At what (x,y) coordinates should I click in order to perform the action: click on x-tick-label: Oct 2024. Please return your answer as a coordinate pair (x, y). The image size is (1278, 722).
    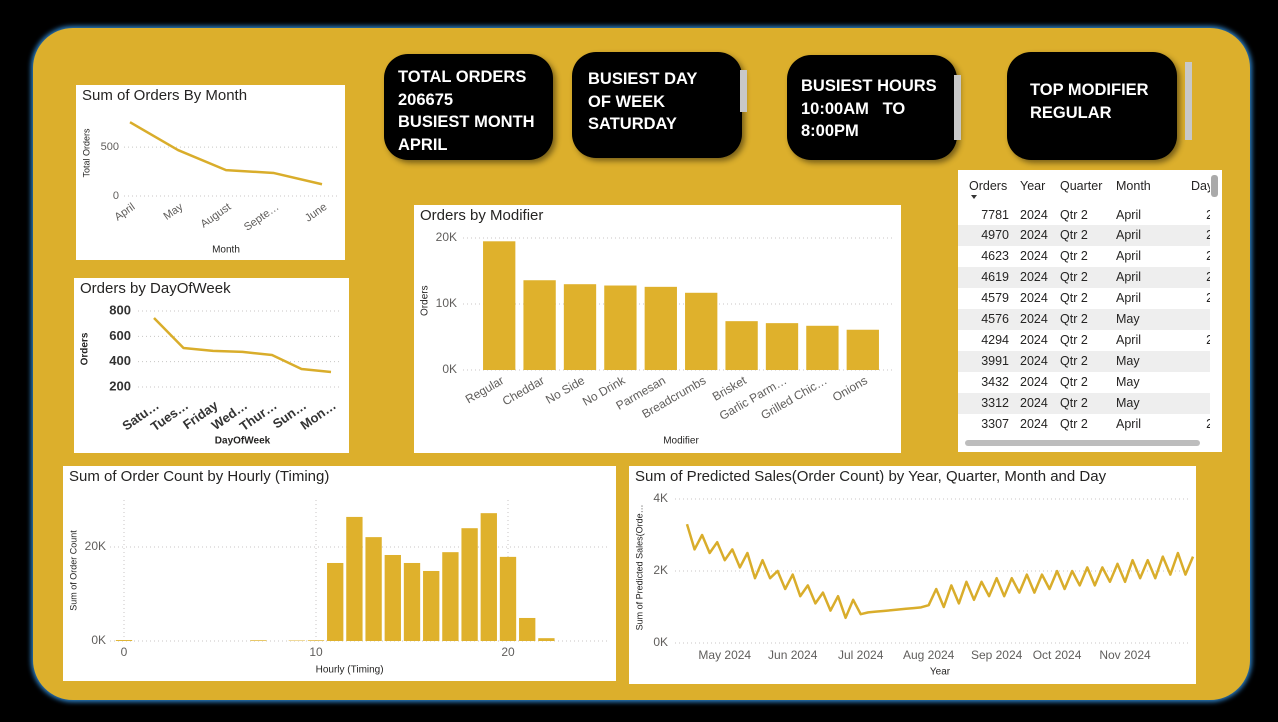
    Looking at the image, I should click on (1057, 655).